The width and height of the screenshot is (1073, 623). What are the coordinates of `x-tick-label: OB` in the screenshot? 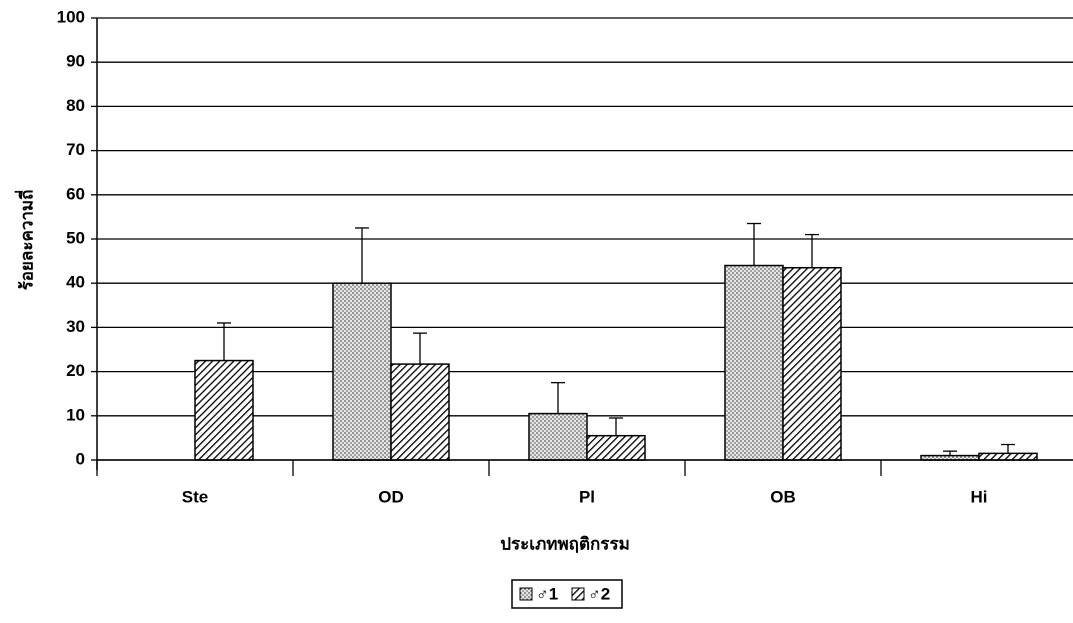 It's located at (783, 496).